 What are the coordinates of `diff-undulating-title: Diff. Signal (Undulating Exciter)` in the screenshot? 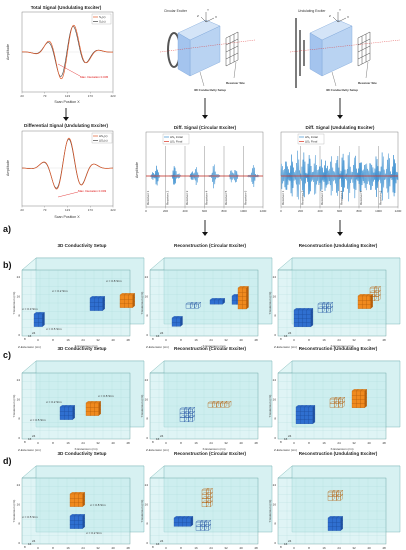 It's located at (340, 127).